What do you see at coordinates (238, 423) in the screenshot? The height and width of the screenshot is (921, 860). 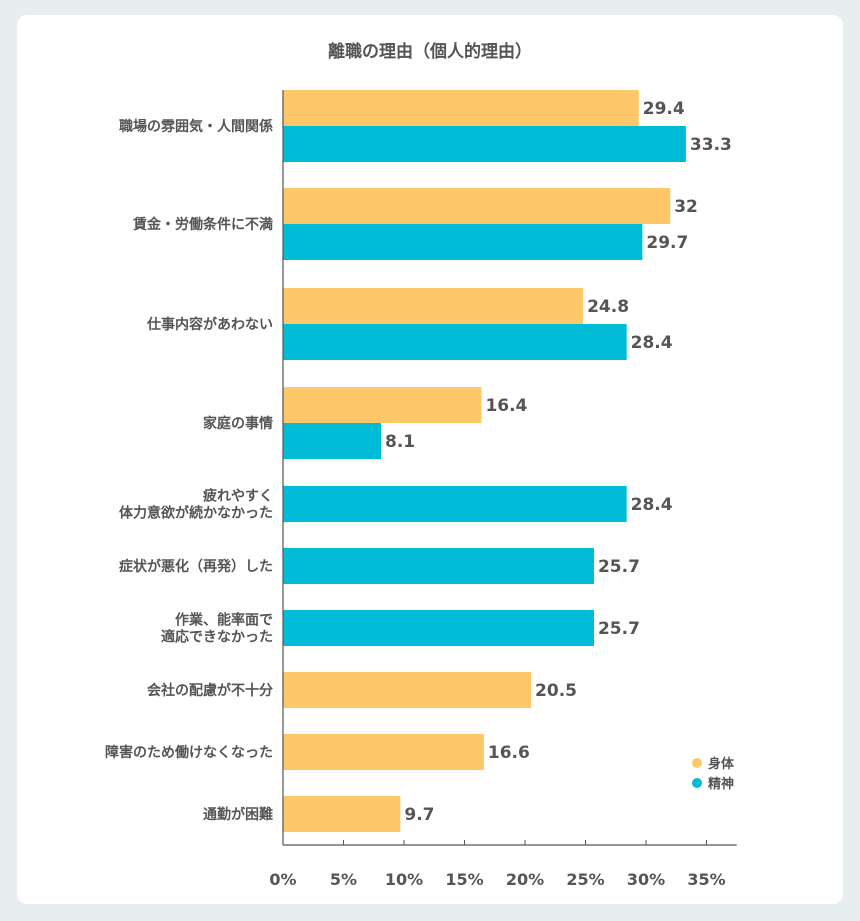 I see `category-label: 家庭の事情` at bounding box center [238, 423].